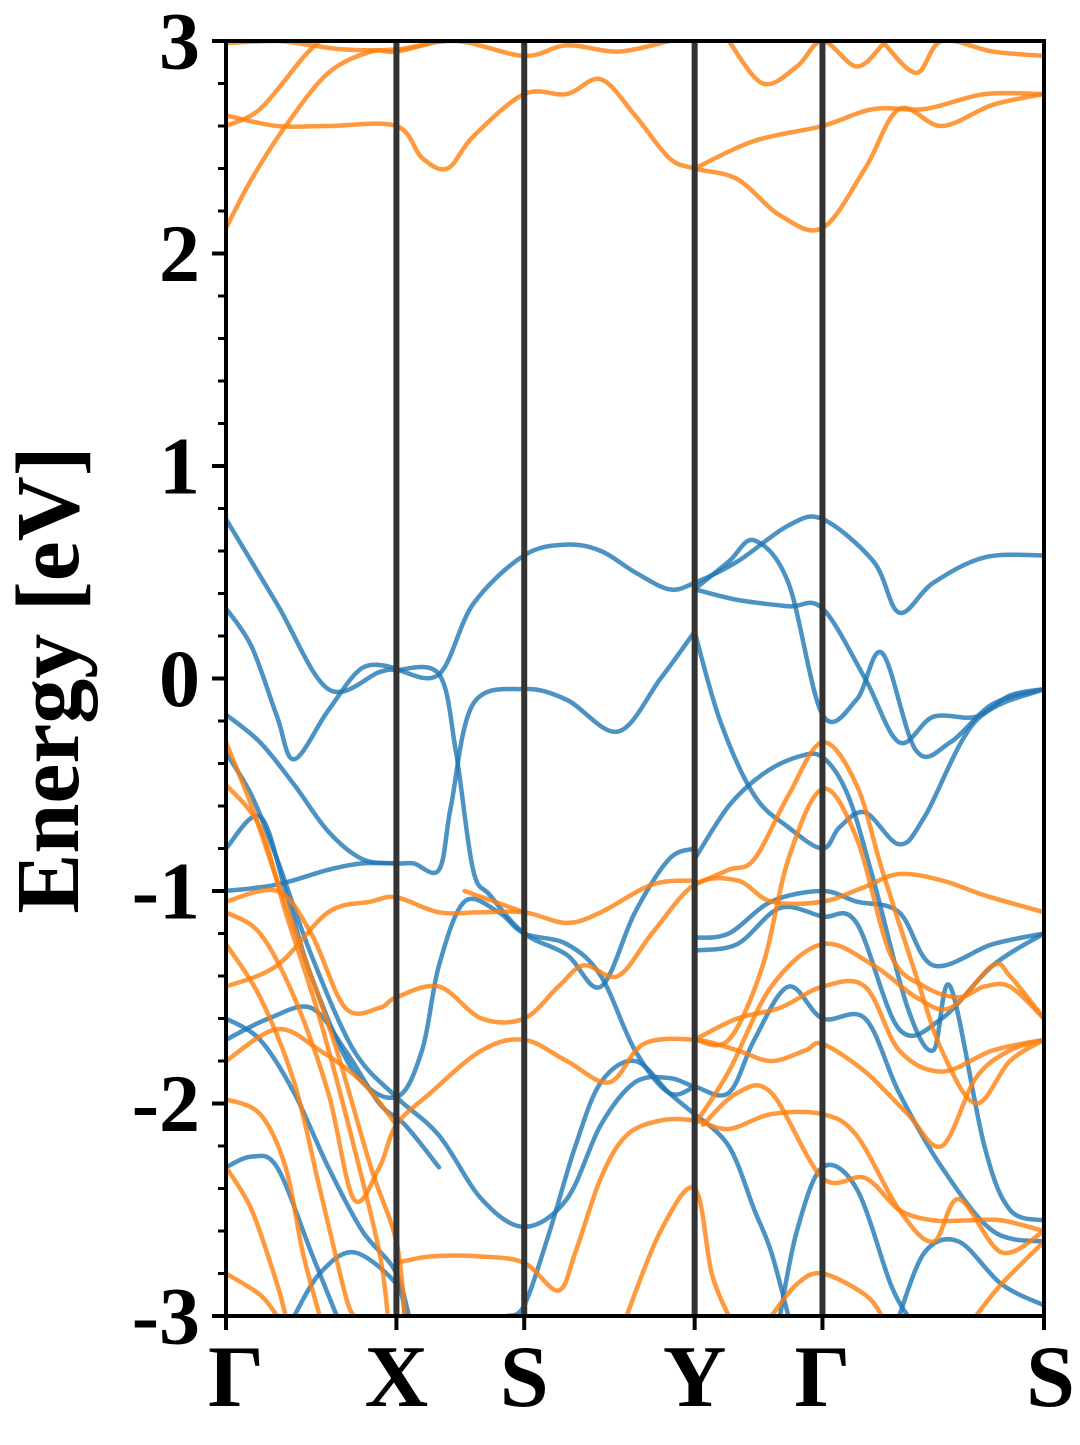 Image resolution: width=1080 pixels, height=1445 pixels. What do you see at coordinates (179, 678) in the screenshot?
I see `y-tick-label: 0` at bounding box center [179, 678].